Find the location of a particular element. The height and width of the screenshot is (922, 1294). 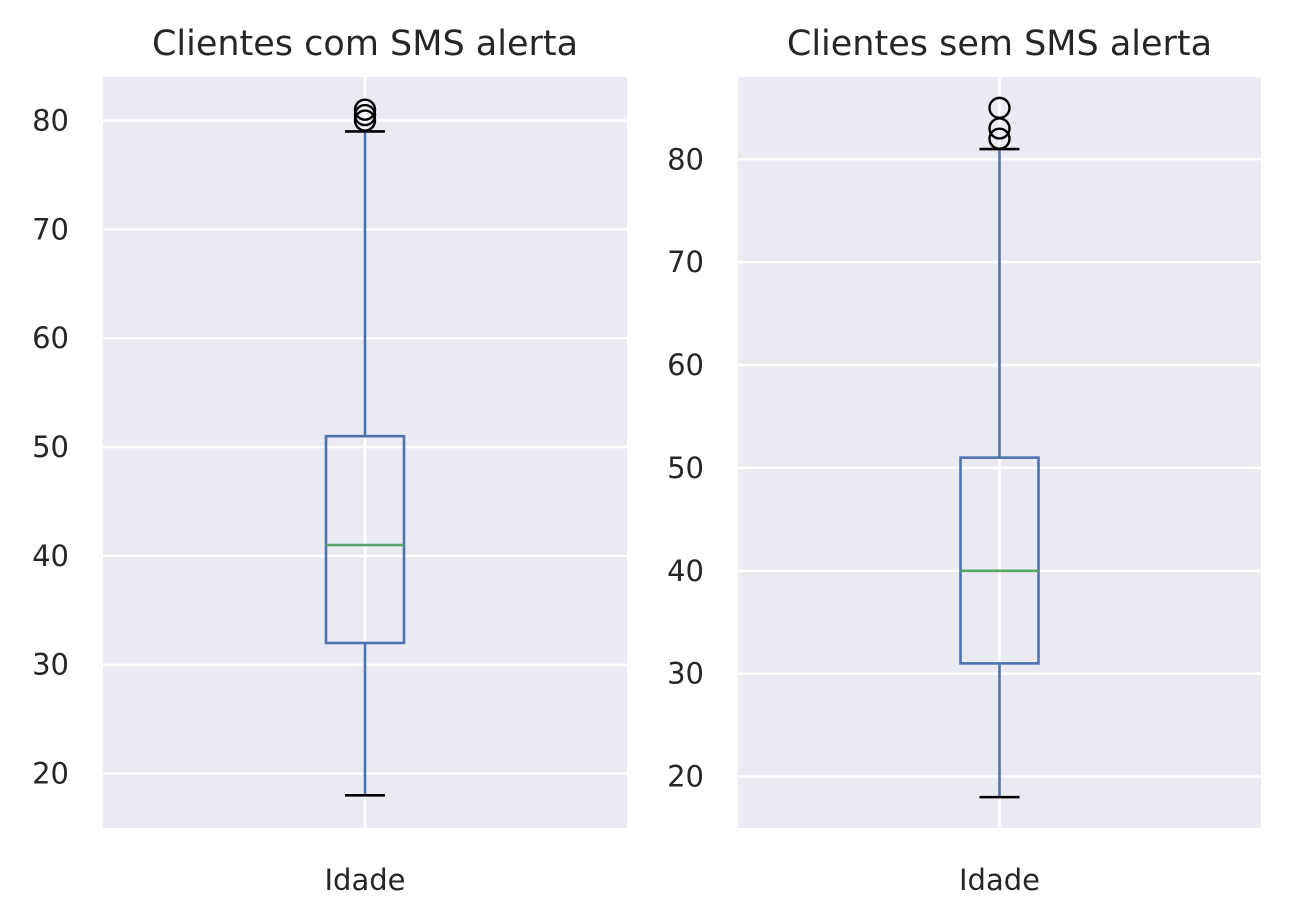

chart-title: Clientes com SMS alerta is located at coordinates (365, 44).